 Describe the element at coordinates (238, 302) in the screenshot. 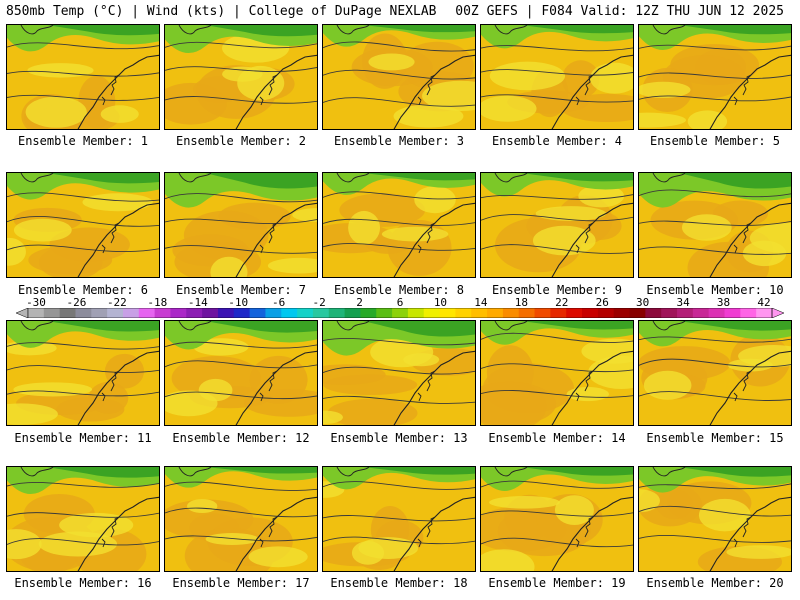

I see `colorbar-tick-label: -10` at that location.